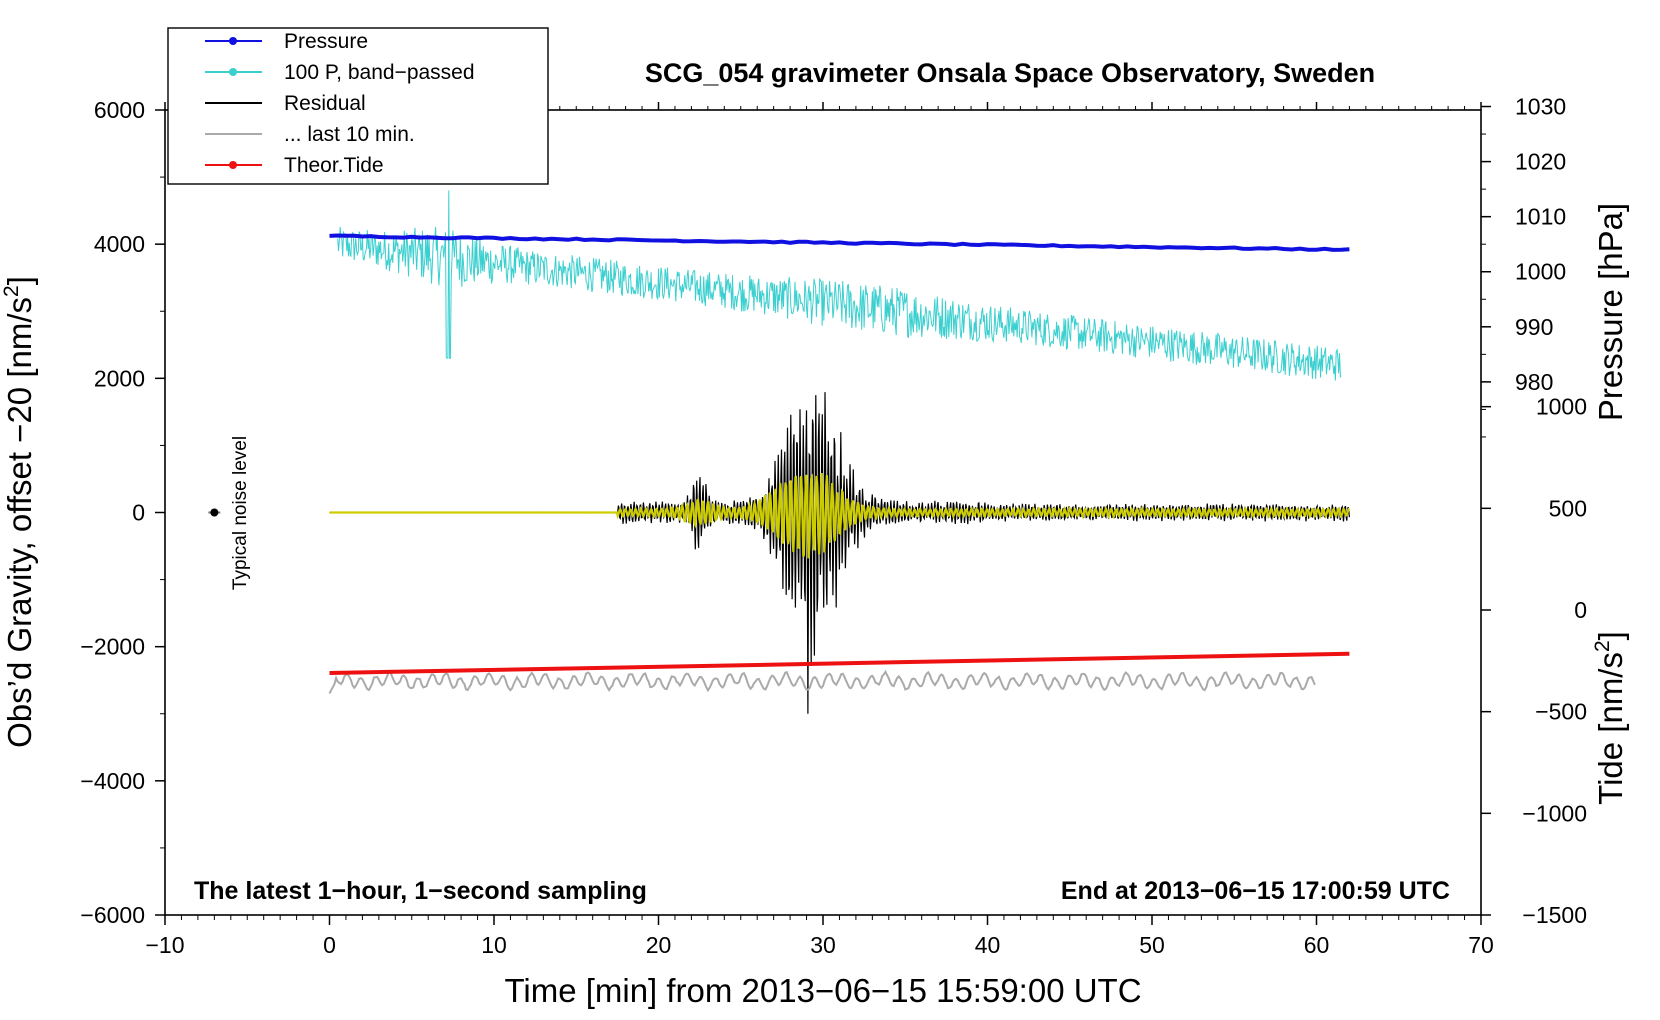 The image size is (1660, 1020). What do you see at coordinates (659, 945) in the screenshot?
I see `x-tick-label: 20` at bounding box center [659, 945].